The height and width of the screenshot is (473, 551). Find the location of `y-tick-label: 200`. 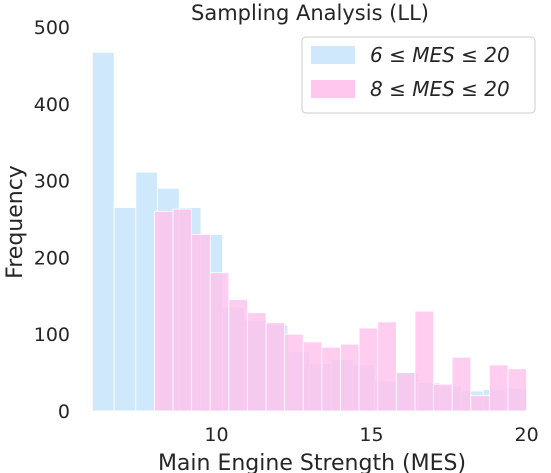

y-tick-label: 200 is located at coordinates (52, 258).